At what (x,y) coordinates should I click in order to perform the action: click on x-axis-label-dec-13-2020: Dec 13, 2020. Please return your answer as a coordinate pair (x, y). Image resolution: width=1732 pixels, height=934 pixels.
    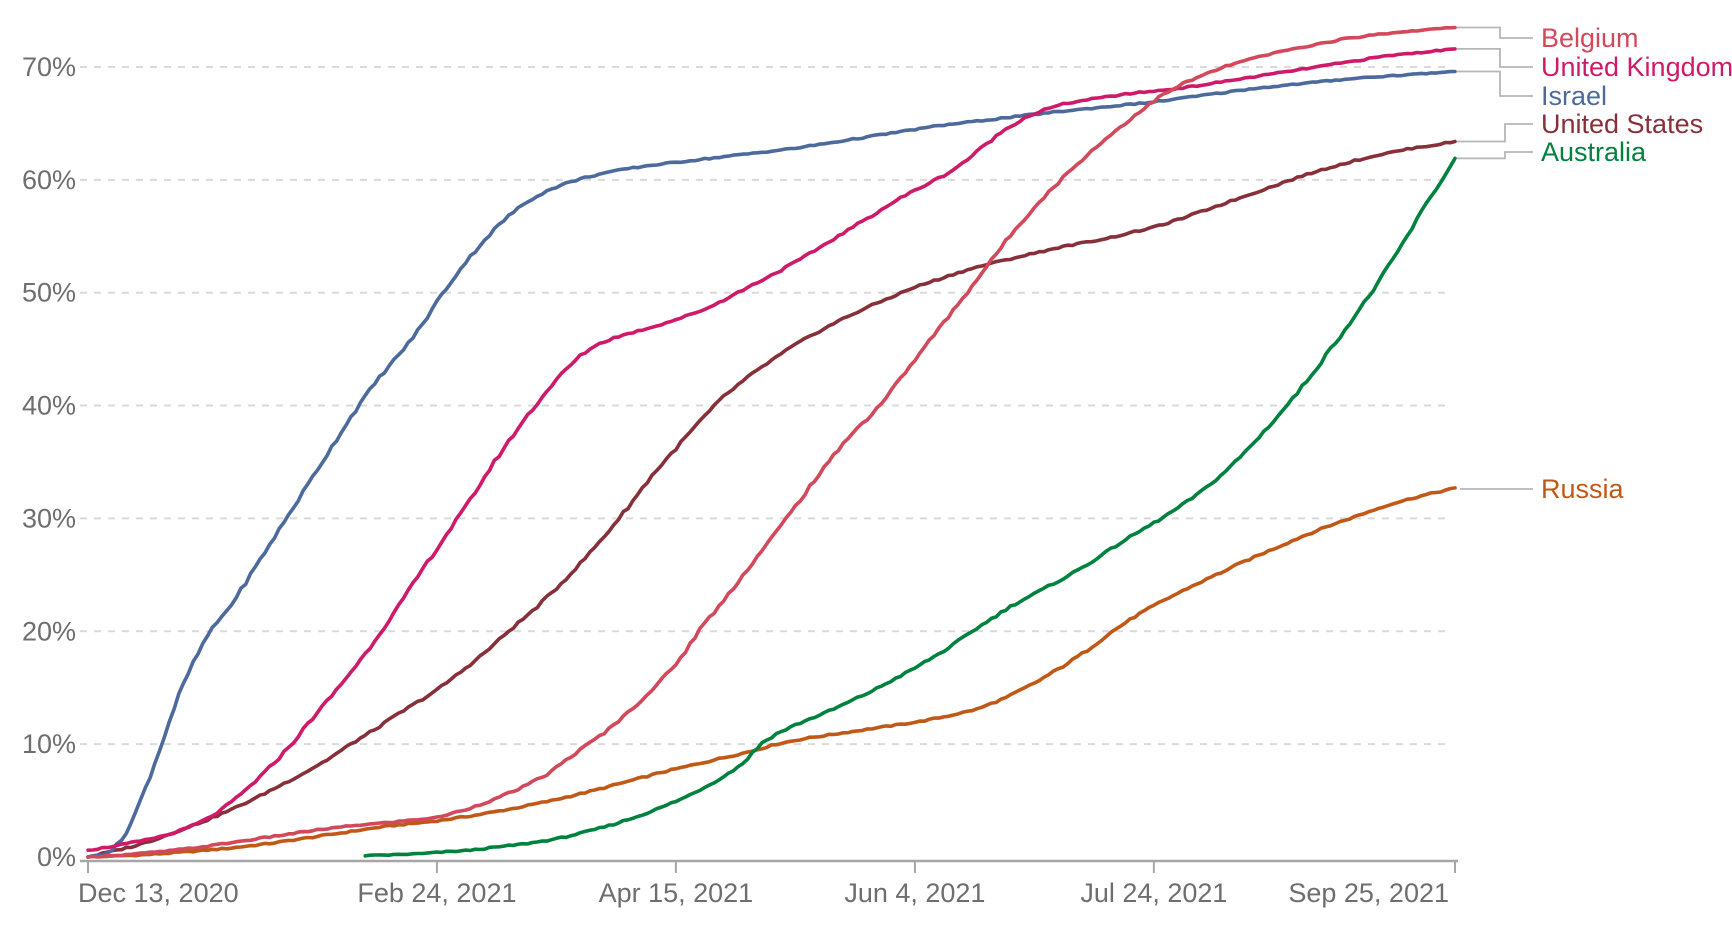
    Looking at the image, I should click on (158, 893).